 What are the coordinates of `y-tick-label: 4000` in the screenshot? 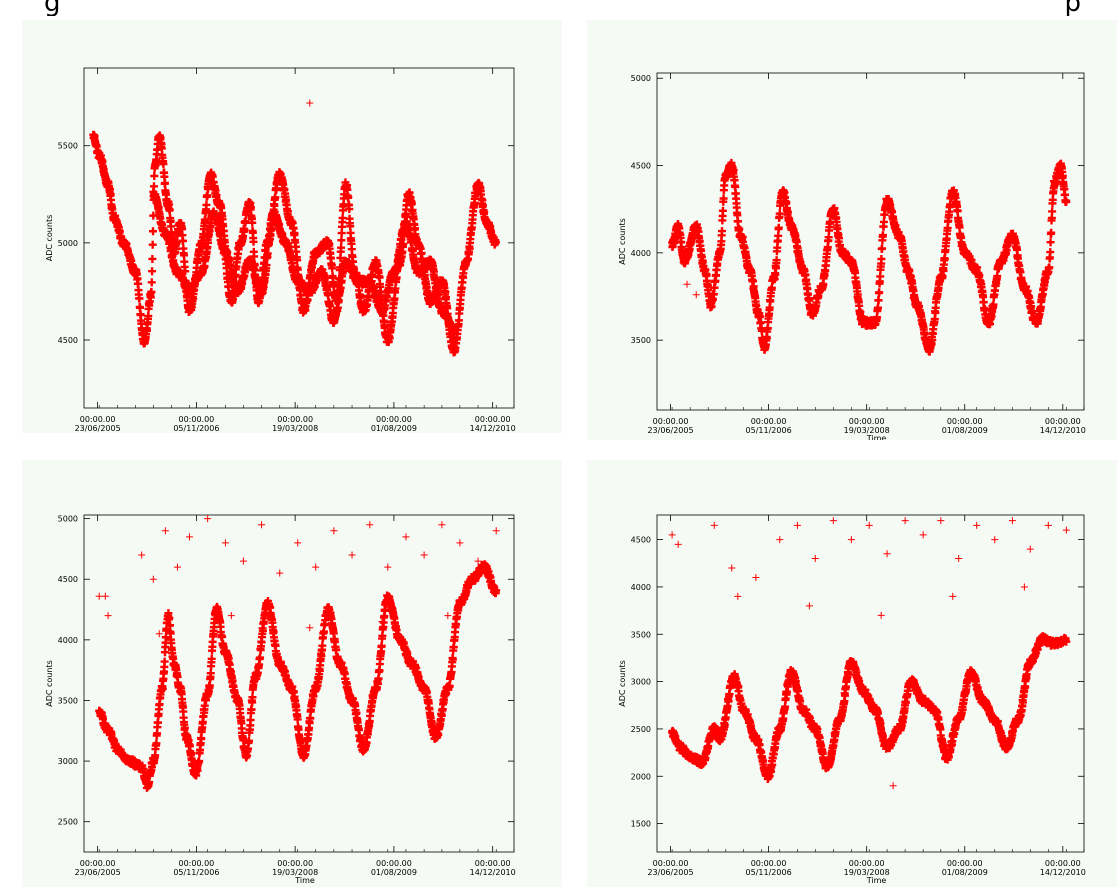 It's located at (641, 253).